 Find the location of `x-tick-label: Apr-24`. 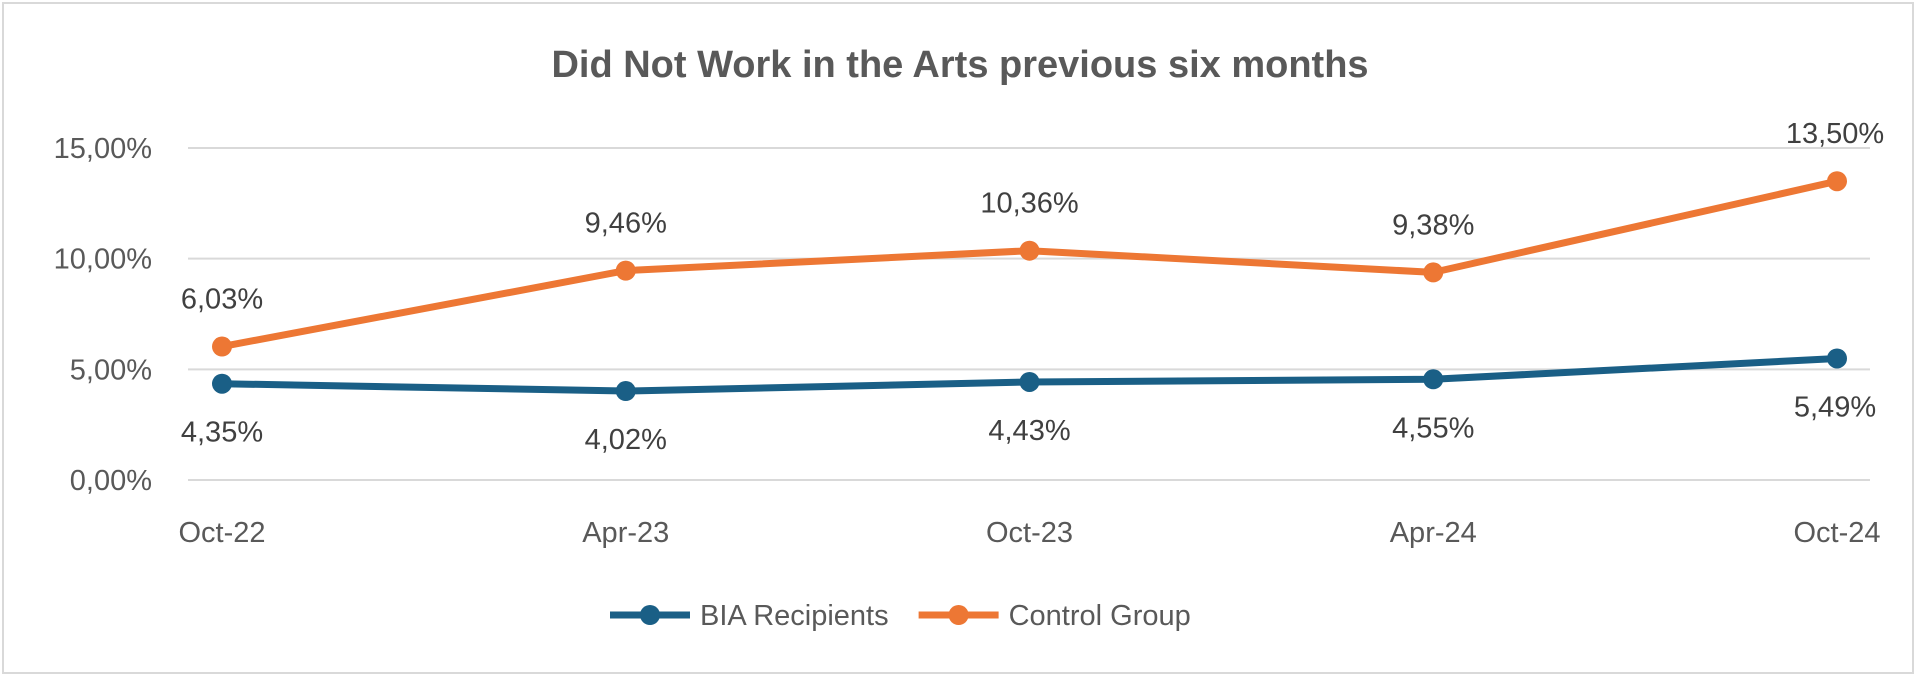

x-tick-label: Apr-24 is located at coordinates (1433, 533).